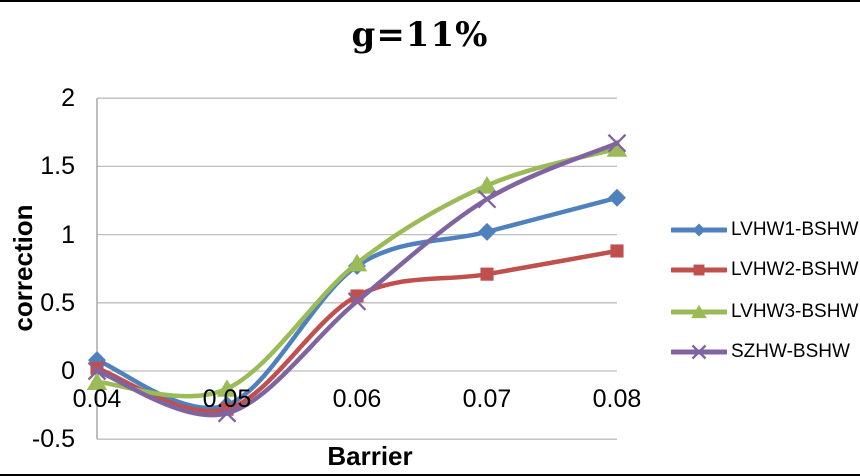  I want to click on legend-swatch-triangle-icon, so click(699, 311).